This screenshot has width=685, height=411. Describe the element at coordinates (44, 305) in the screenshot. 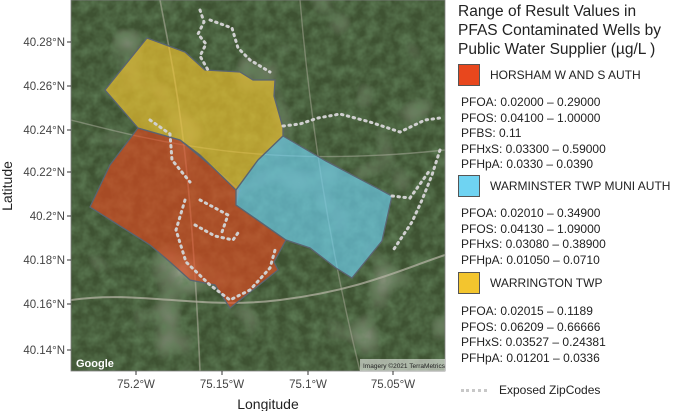

I see `y-tick-label: 40.16°N` at that location.